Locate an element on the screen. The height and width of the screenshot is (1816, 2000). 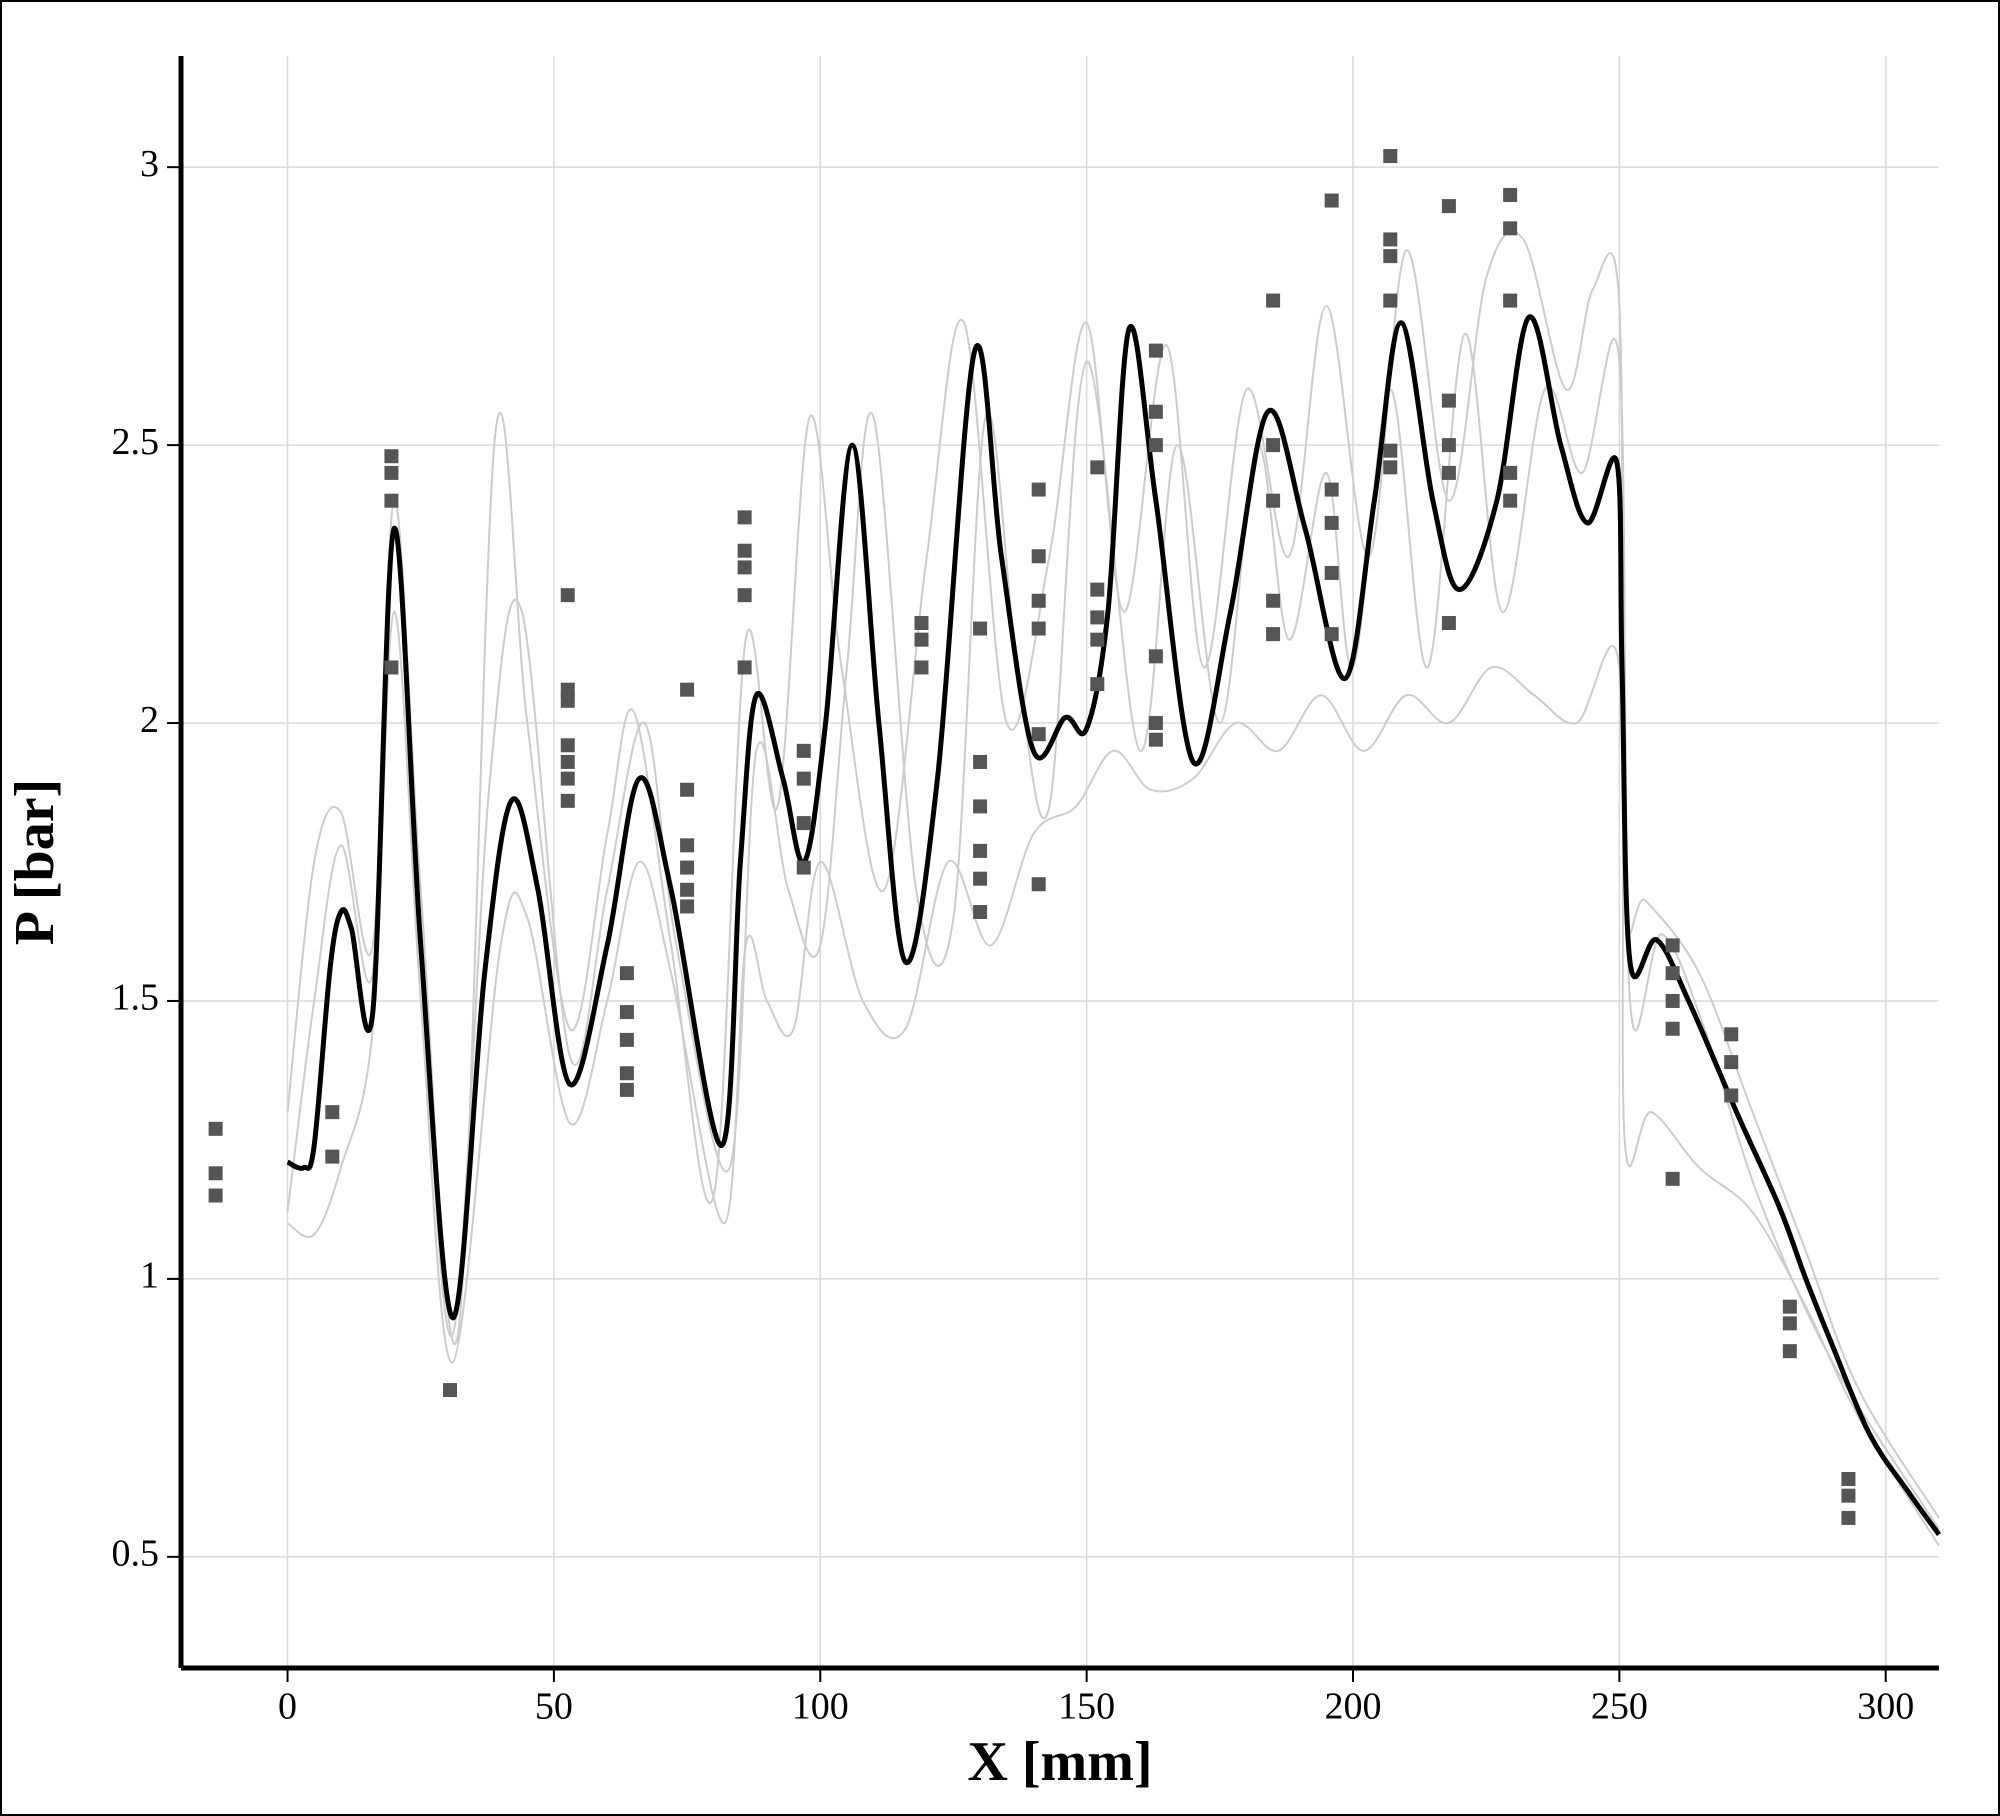
x-tick-label: 100 is located at coordinates (820, 1707).